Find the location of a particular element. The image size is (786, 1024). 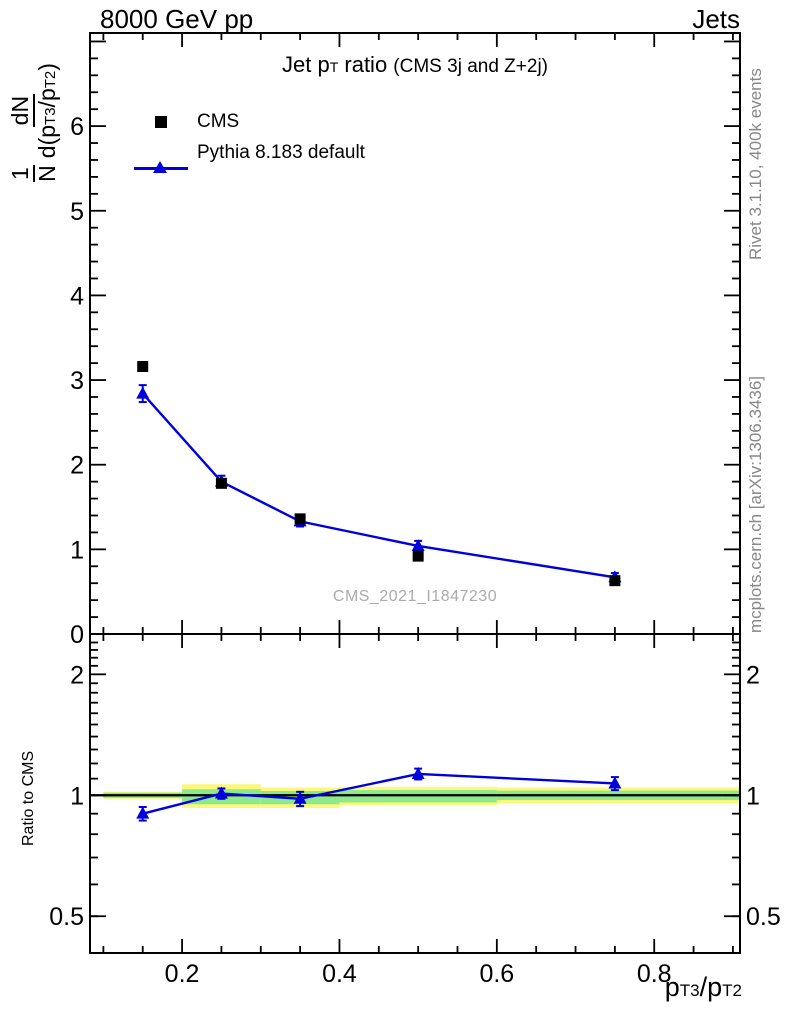

y-axis-label-frac1: 1 N is located at coordinates (33, 173).